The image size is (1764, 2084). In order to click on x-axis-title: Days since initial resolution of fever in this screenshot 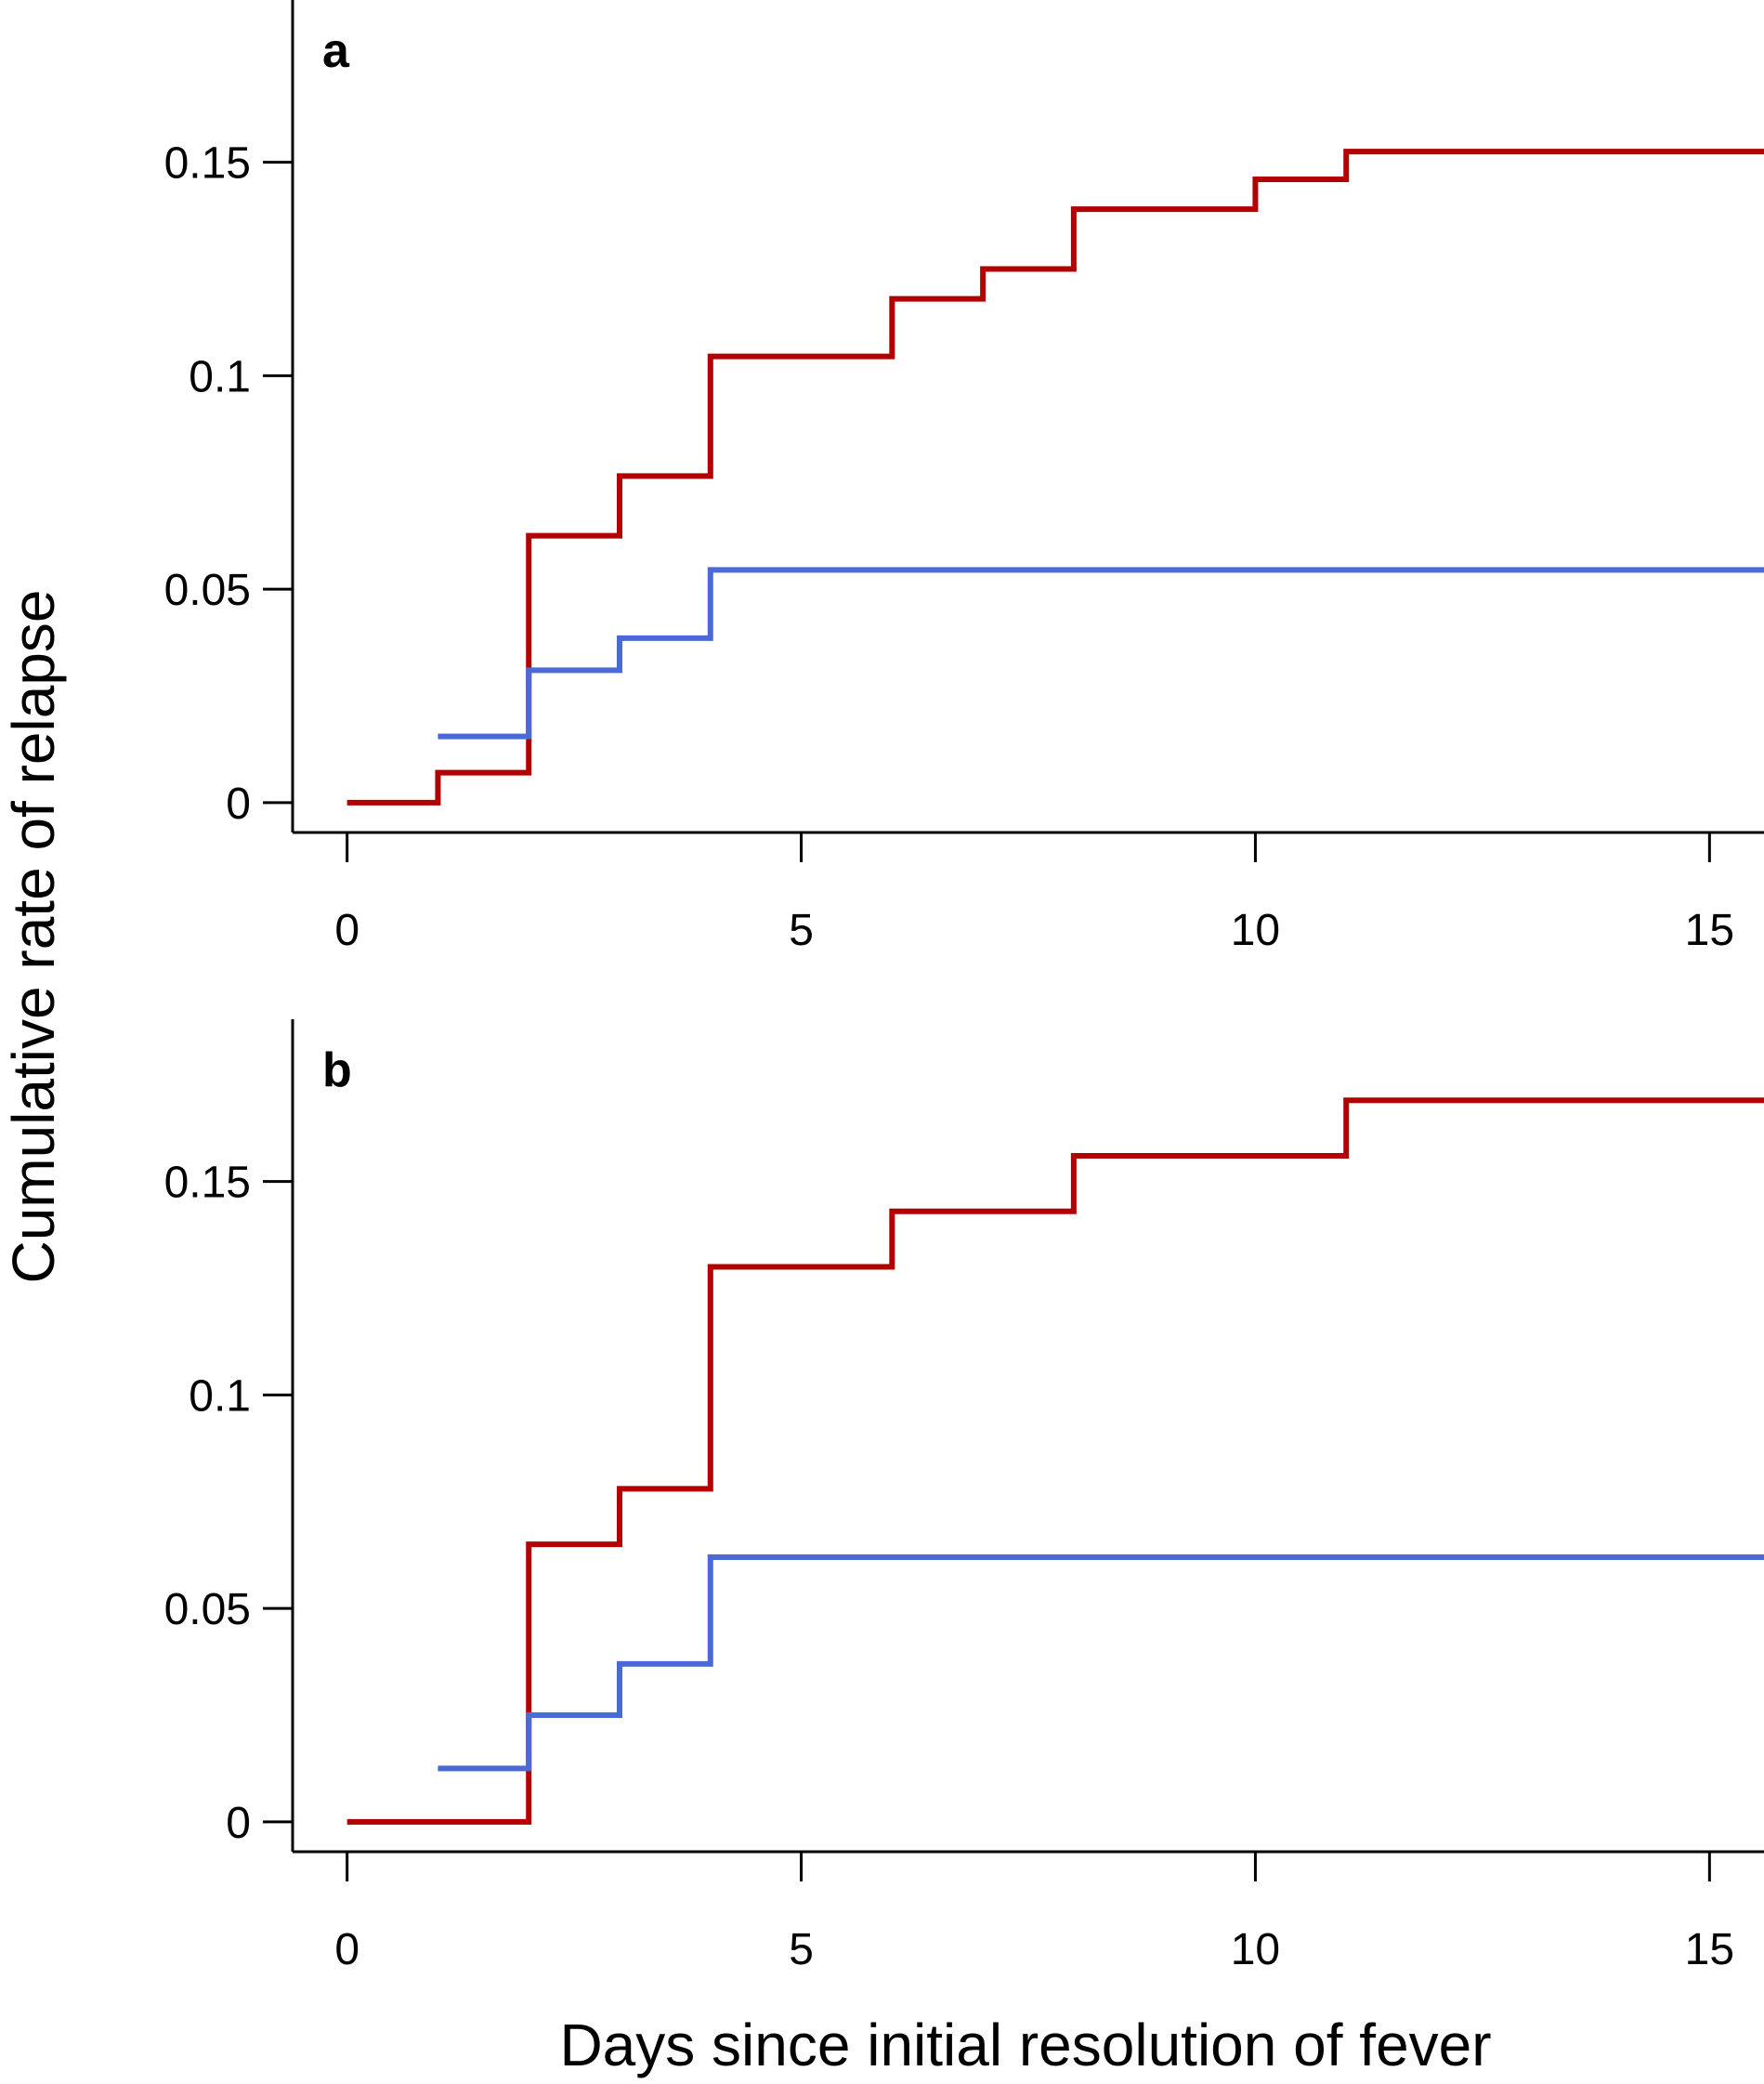, I will do `click(1025, 2045)`.